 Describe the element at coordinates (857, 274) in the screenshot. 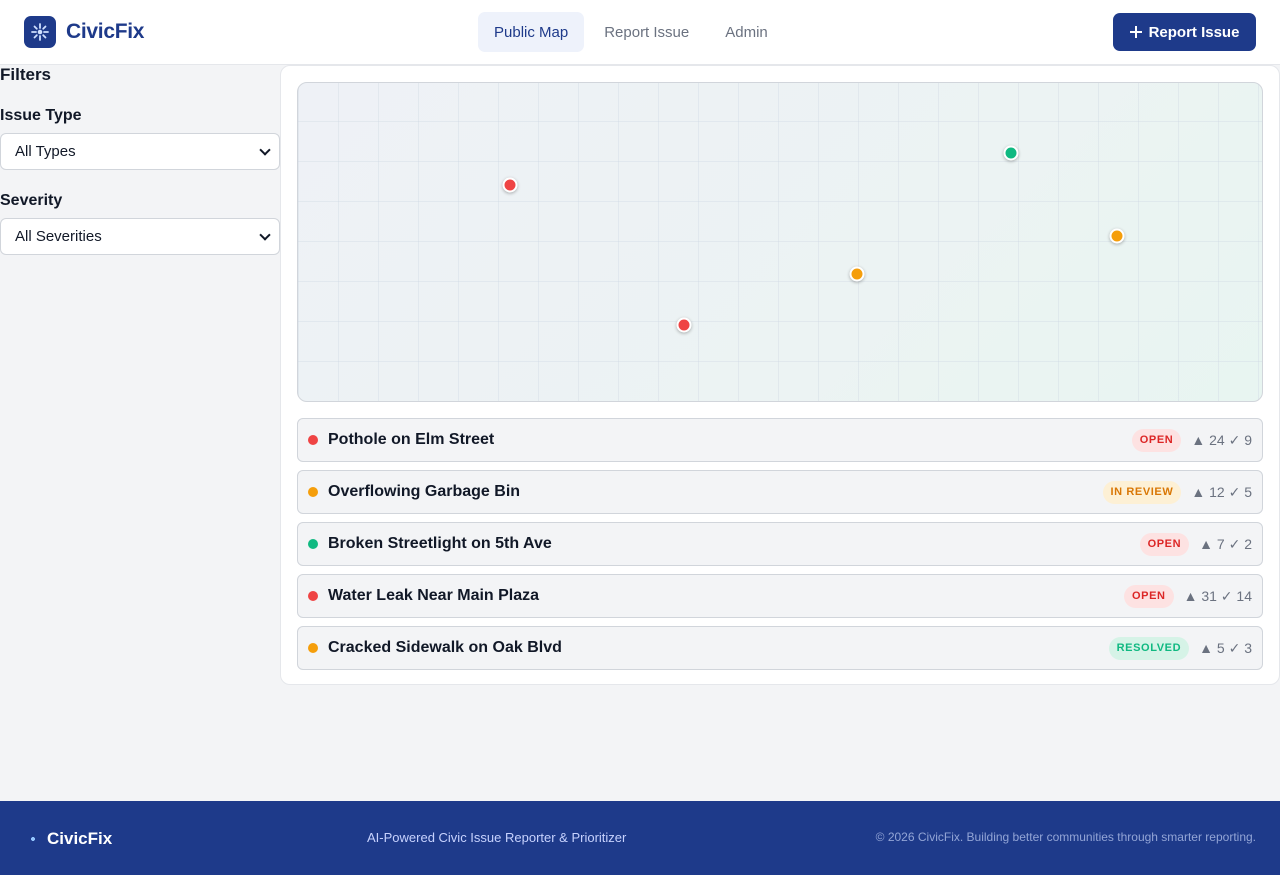

I see `map-pin-garbage` at that location.